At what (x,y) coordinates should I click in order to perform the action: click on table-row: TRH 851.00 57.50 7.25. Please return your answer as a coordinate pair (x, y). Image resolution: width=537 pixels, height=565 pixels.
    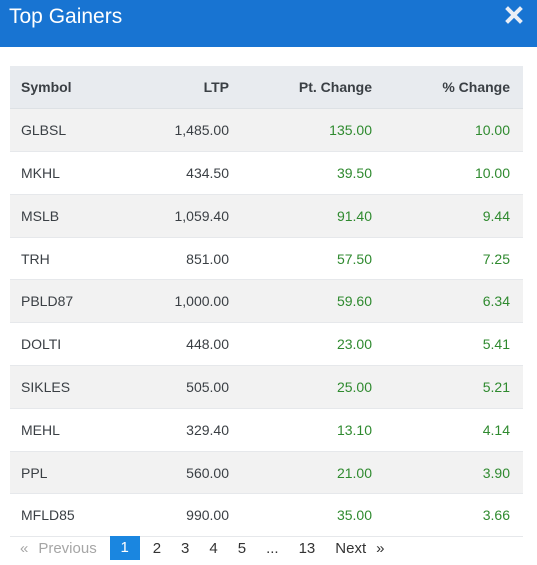
    Looking at the image, I should click on (266, 258).